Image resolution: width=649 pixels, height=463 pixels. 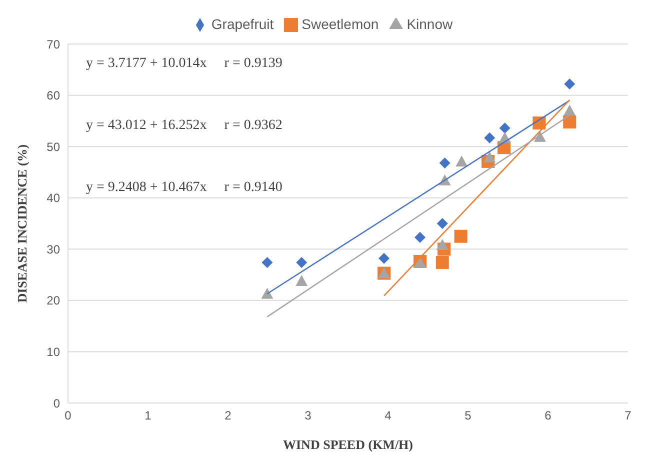 What do you see at coordinates (53, 249) in the screenshot?
I see `y-tick-label: 30` at bounding box center [53, 249].